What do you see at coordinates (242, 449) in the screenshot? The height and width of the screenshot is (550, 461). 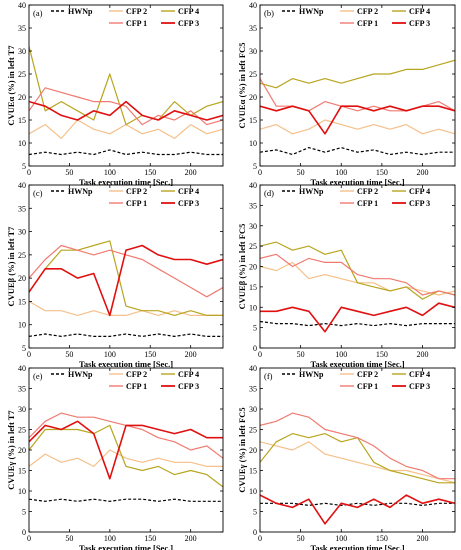 I see `y-axis-label: CVUEγ (%) in left FC5` at bounding box center [242, 449].